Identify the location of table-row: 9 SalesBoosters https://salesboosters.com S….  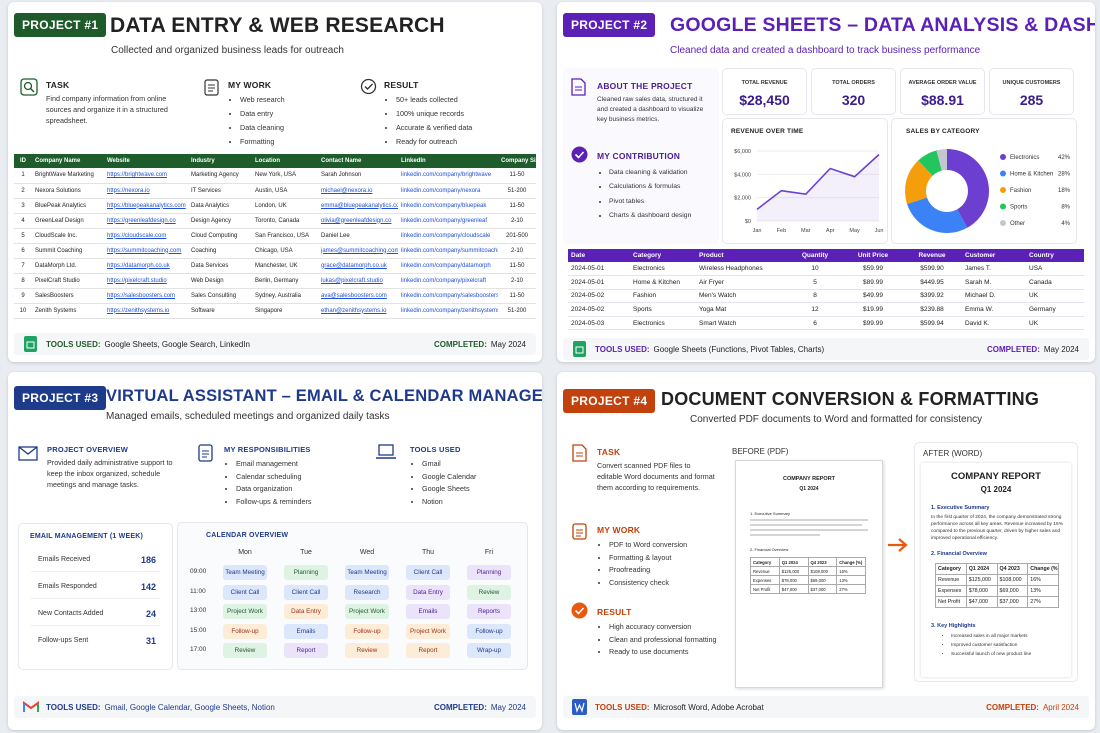
(275, 296).